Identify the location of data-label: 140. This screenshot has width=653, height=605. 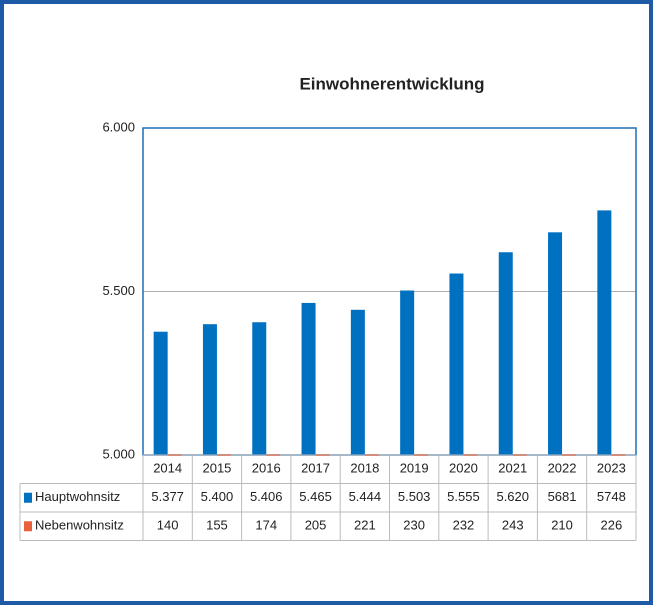
(168, 525).